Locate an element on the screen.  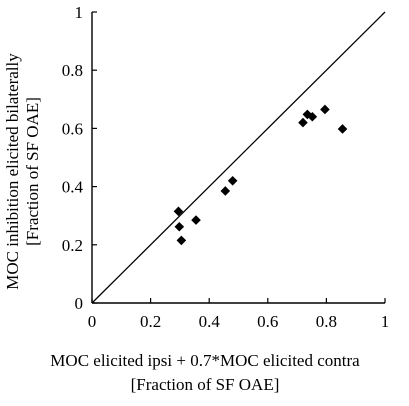
x-tick-label: 1 is located at coordinates (385, 321).